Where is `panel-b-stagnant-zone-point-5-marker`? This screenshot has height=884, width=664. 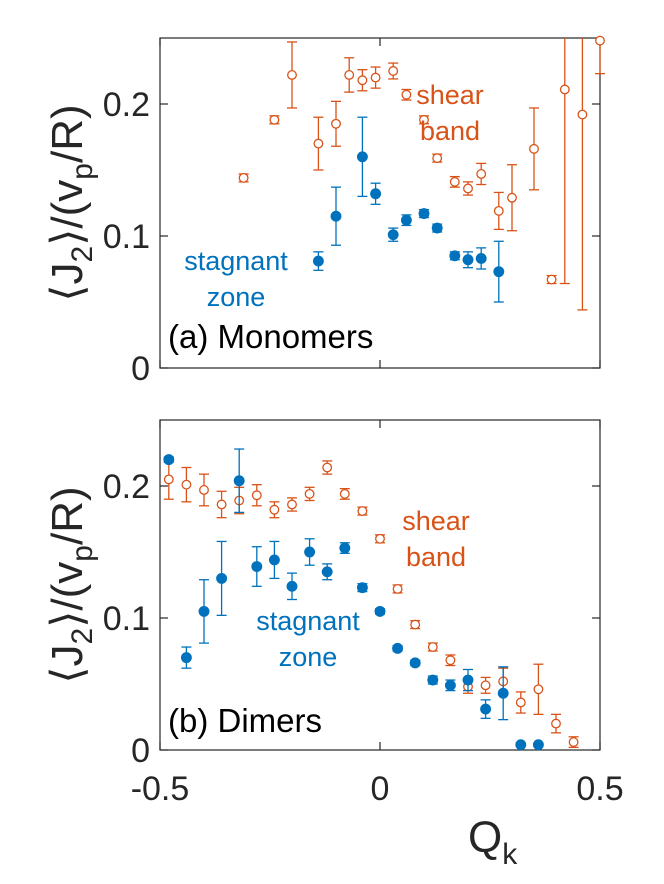 panel-b-stagnant-zone-point-5-marker is located at coordinates (257, 566).